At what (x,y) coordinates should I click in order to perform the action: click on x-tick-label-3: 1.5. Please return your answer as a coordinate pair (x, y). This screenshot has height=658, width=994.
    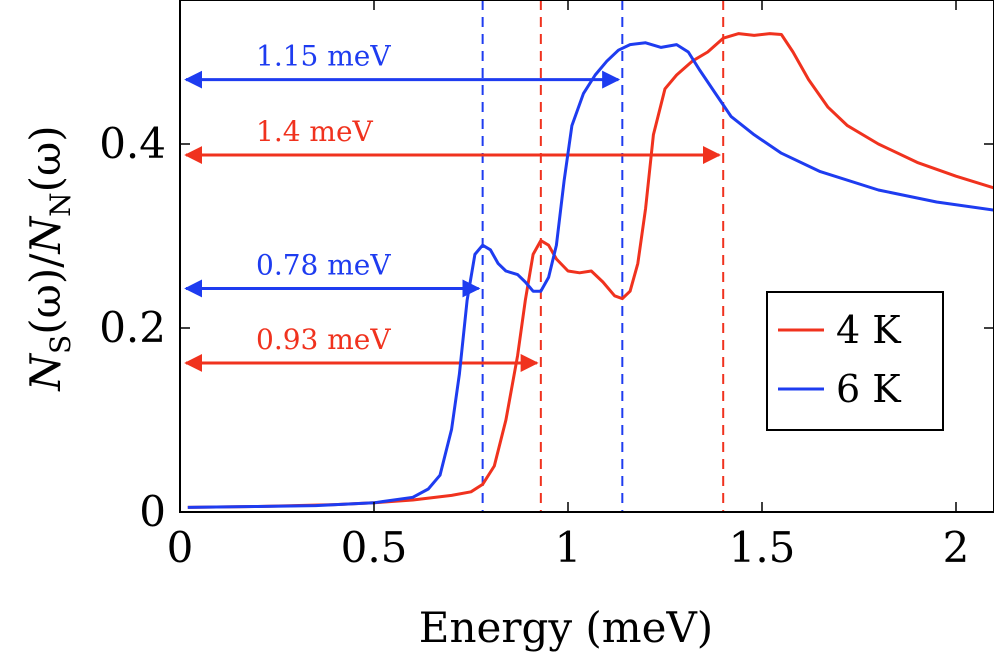
    Looking at the image, I should click on (762, 547).